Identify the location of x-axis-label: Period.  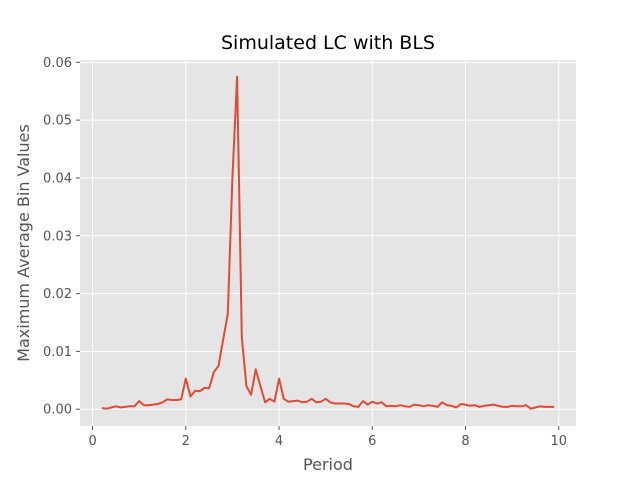
(328, 464).